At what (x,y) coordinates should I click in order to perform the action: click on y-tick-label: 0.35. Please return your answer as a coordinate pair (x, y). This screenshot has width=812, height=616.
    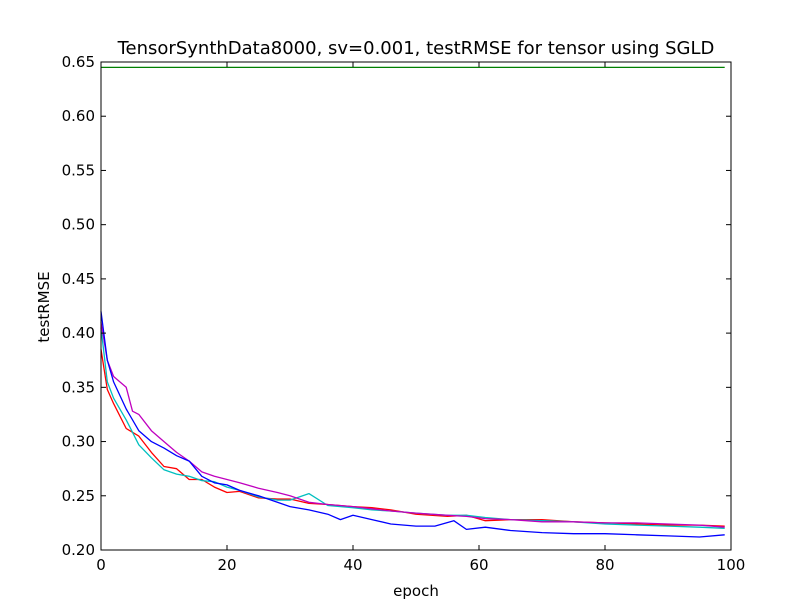
    Looking at the image, I should click on (78, 387).